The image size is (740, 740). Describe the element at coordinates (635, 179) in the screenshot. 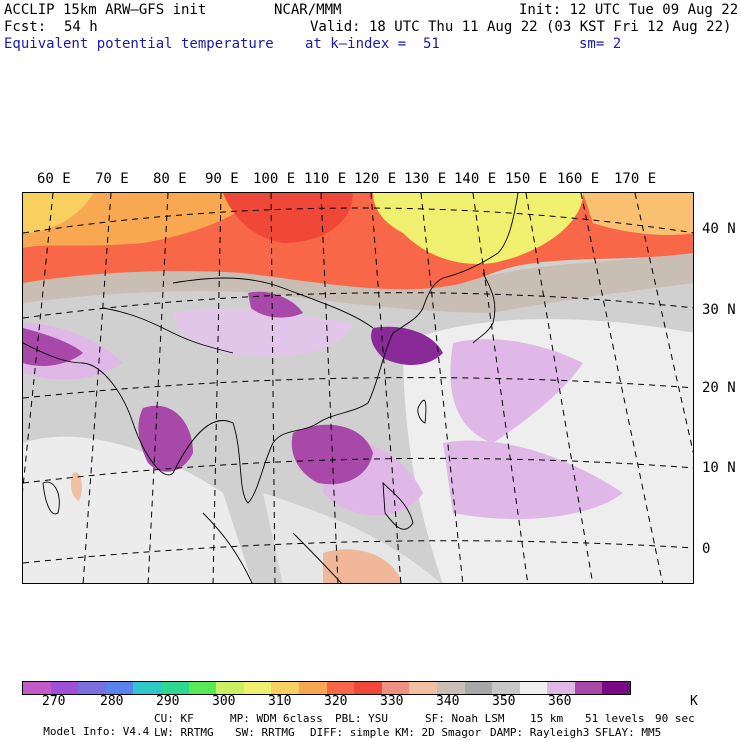

I see `lon-label: 170 E` at that location.